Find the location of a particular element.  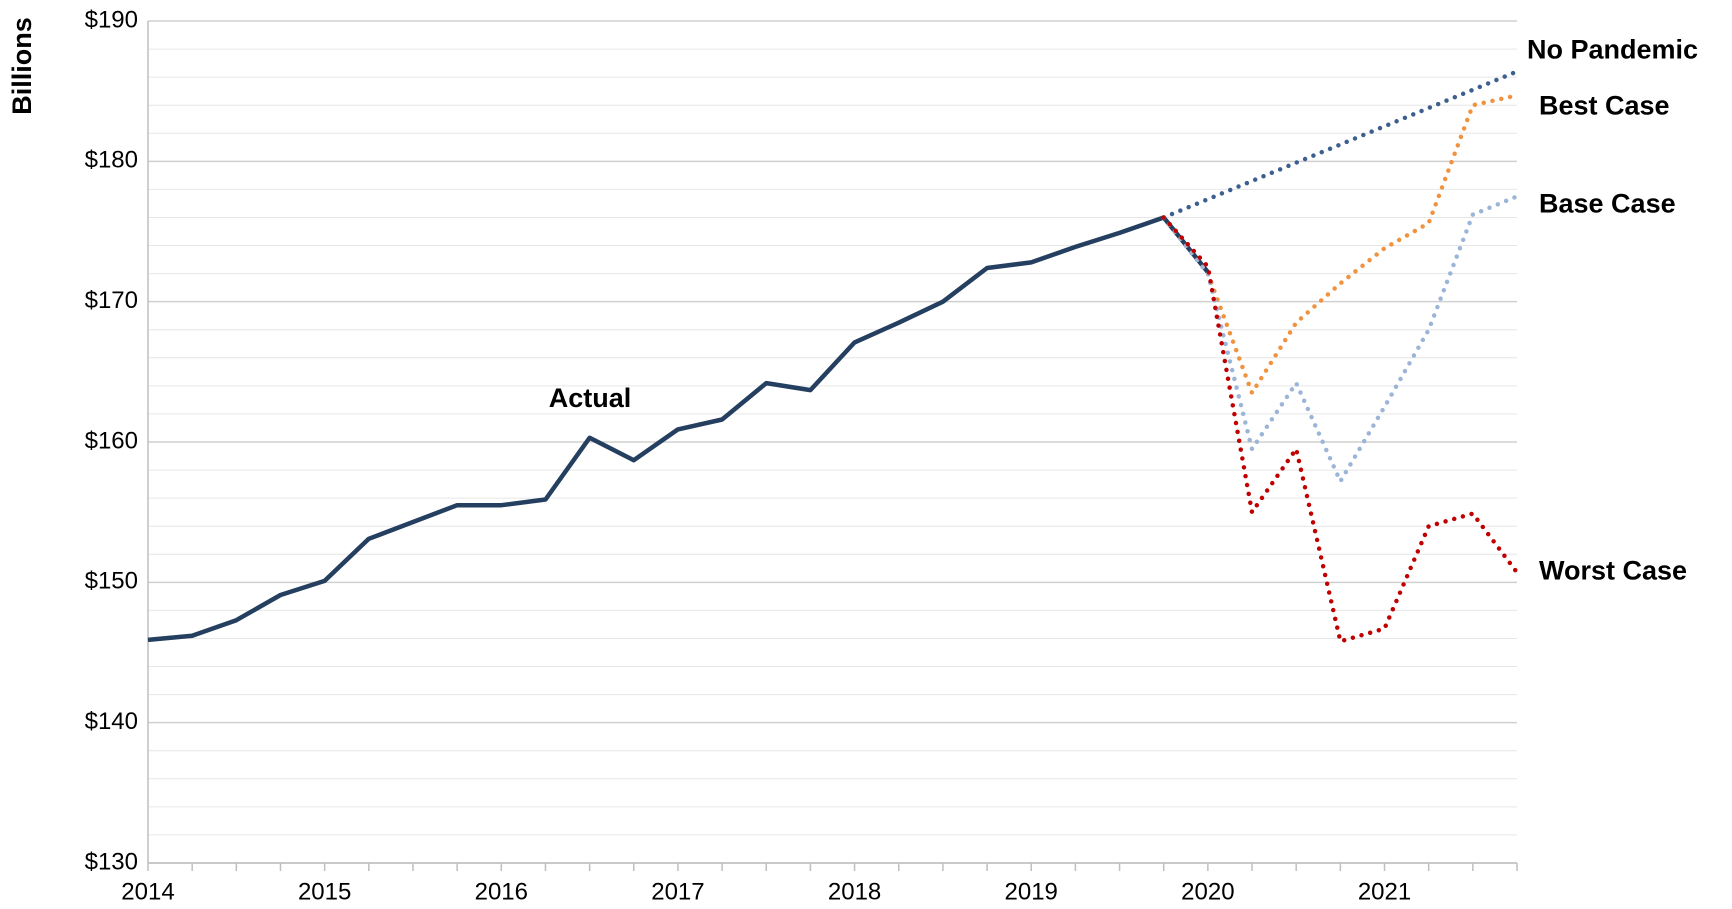

series-label: Base Case is located at coordinates (1607, 204).